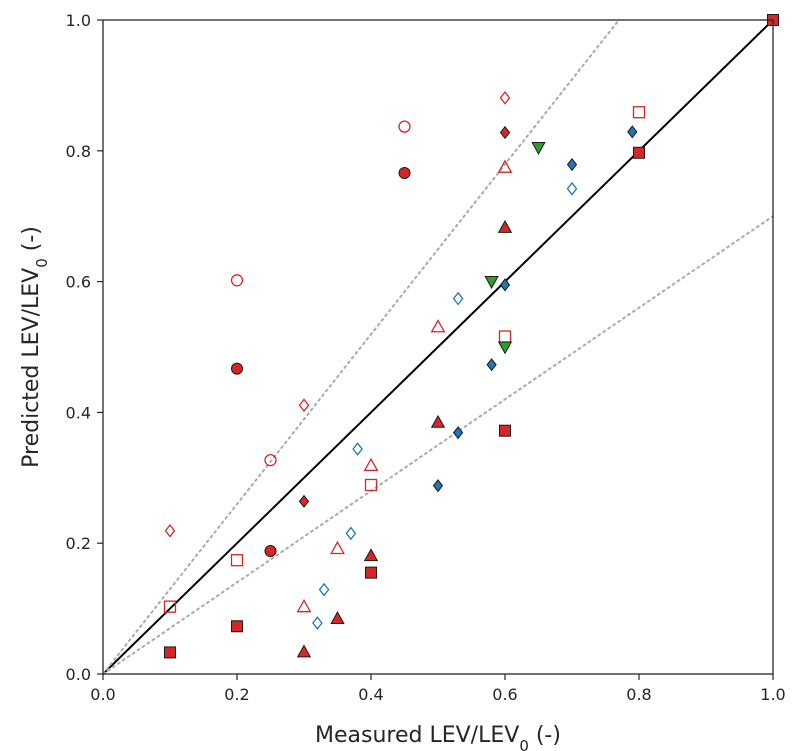 This screenshot has height=751, width=795. I want to click on y-axis: 0.0 0.2 0.4 0.6 0.8 1.0, so click(84, 347).